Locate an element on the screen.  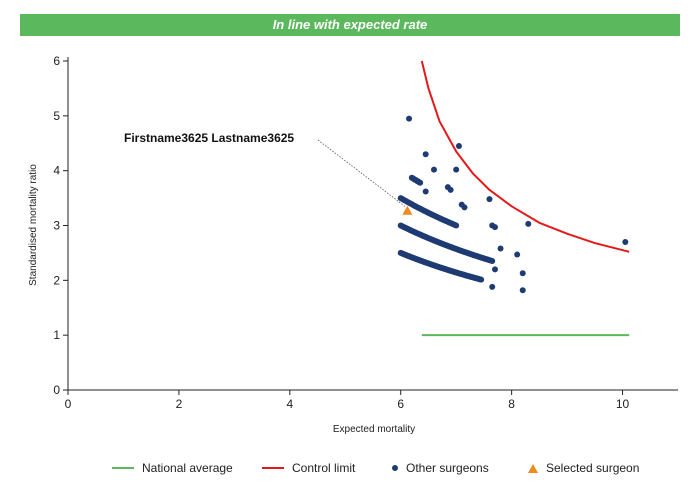
legend-label: Control limit is located at coordinates (324, 468).